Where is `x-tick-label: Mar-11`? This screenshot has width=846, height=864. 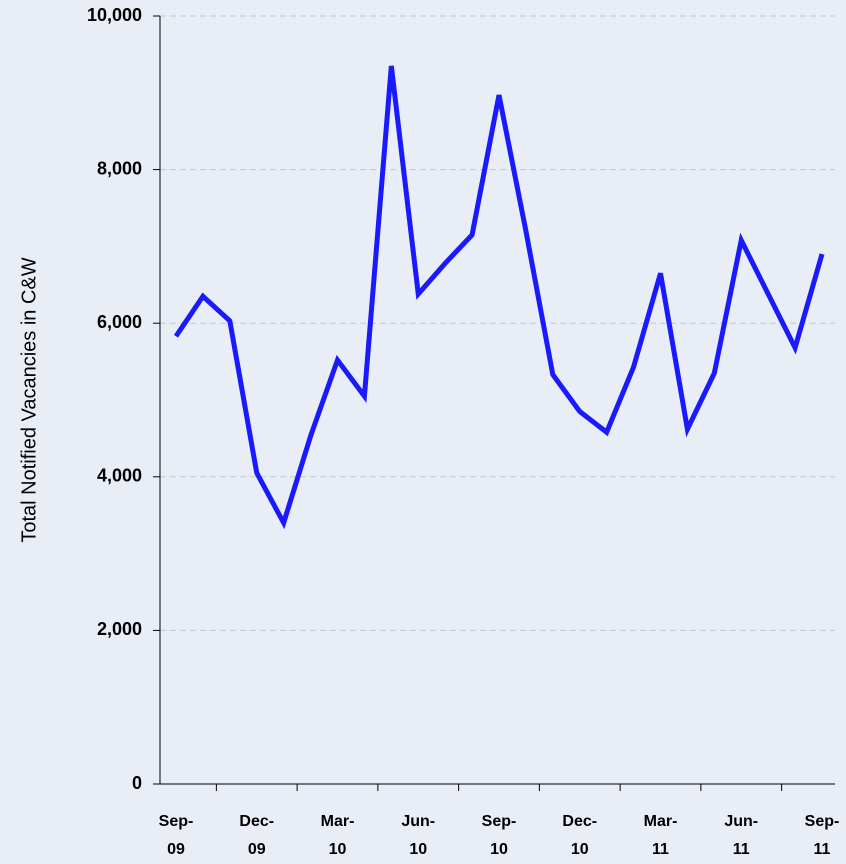 x-tick-label: Mar-11 is located at coordinates (661, 835).